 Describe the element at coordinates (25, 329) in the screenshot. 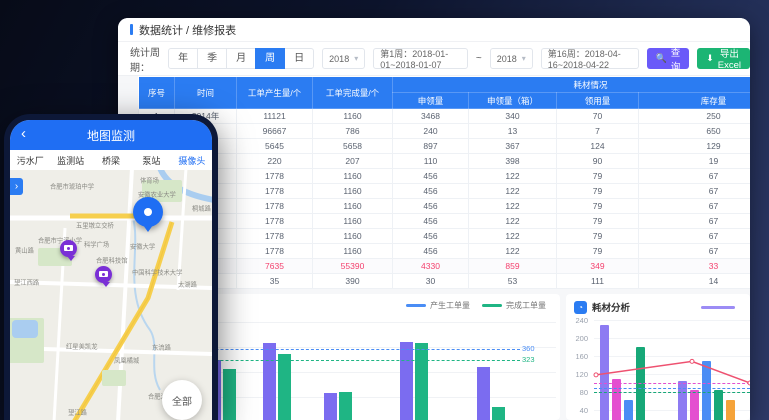

I see `map-water-area` at that location.